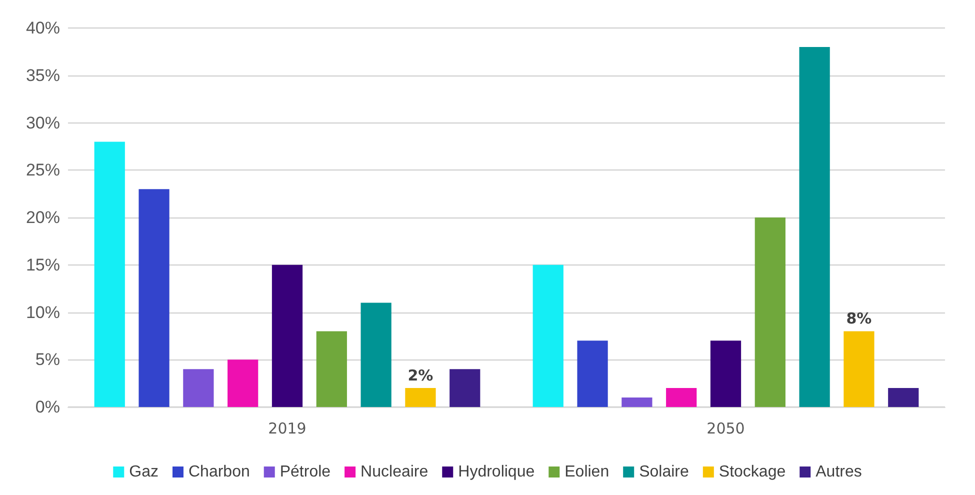  What do you see at coordinates (421, 375) in the screenshot?
I see `data-label: 2%` at bounding box center [421, 375].